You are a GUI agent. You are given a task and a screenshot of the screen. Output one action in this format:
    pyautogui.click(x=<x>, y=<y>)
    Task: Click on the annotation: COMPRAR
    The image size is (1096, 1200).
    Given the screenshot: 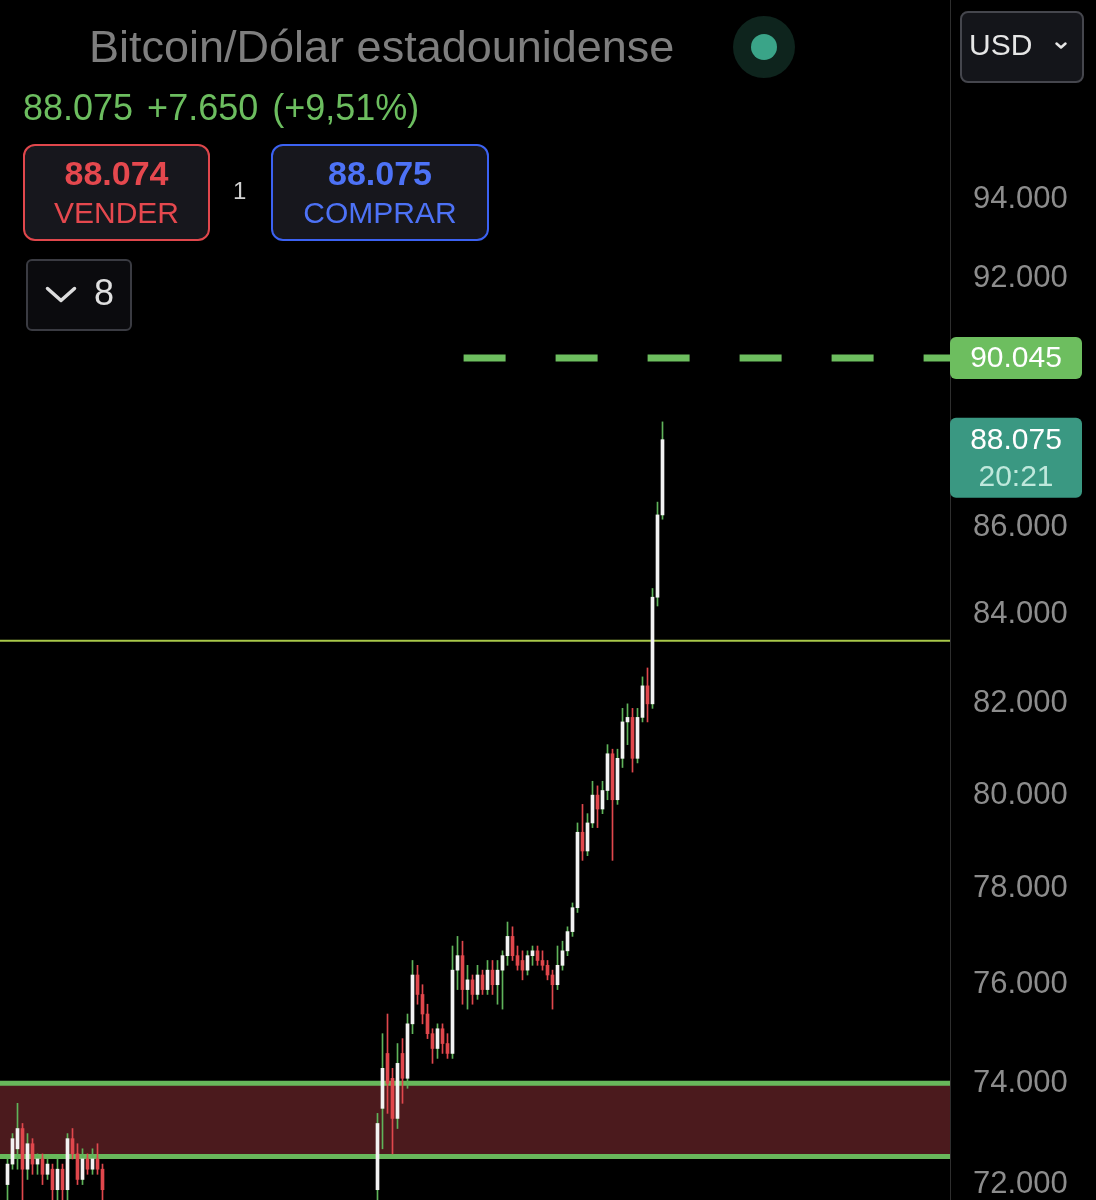 What is the action you would take?
    pyautogui.click(x=380, y=213)
    